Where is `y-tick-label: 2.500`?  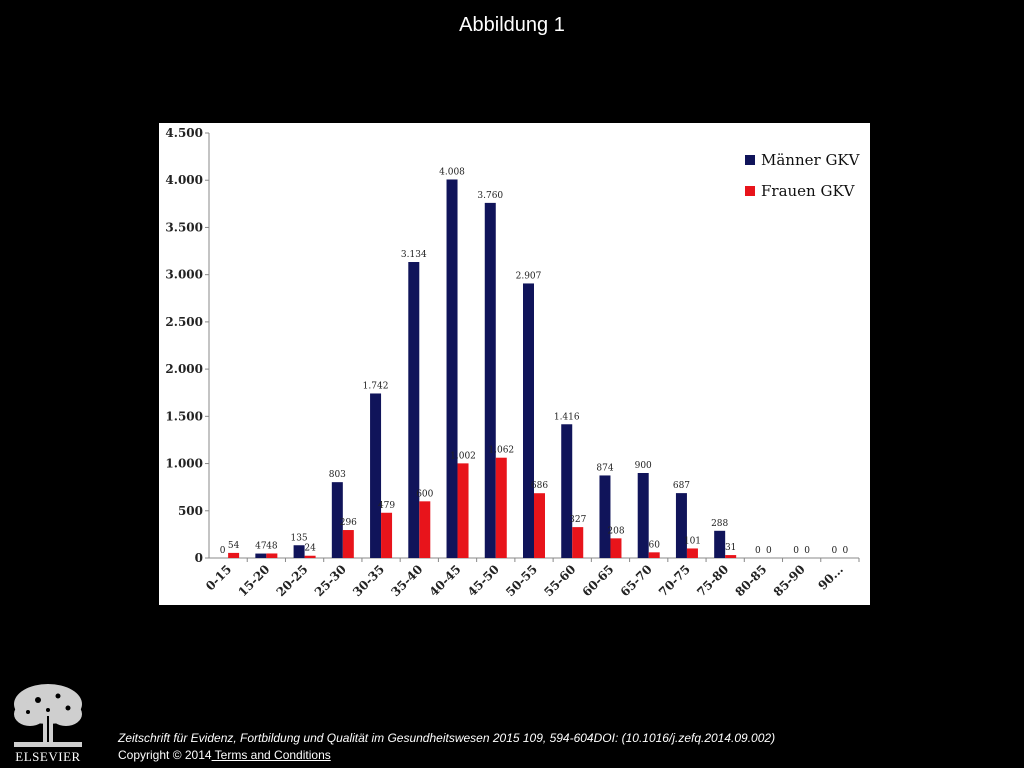
y-tick-label: 2.500 is located at coordinates (184, 322).